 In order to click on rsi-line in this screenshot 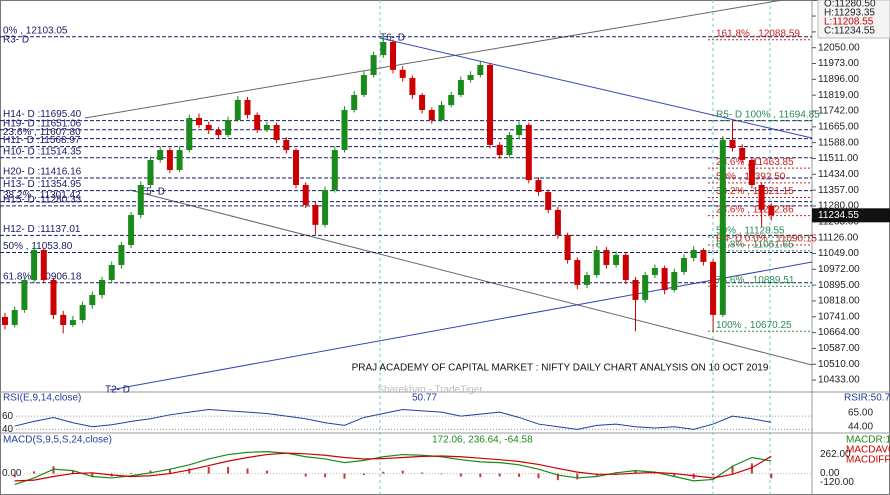, I will do `click(393, 419)`.